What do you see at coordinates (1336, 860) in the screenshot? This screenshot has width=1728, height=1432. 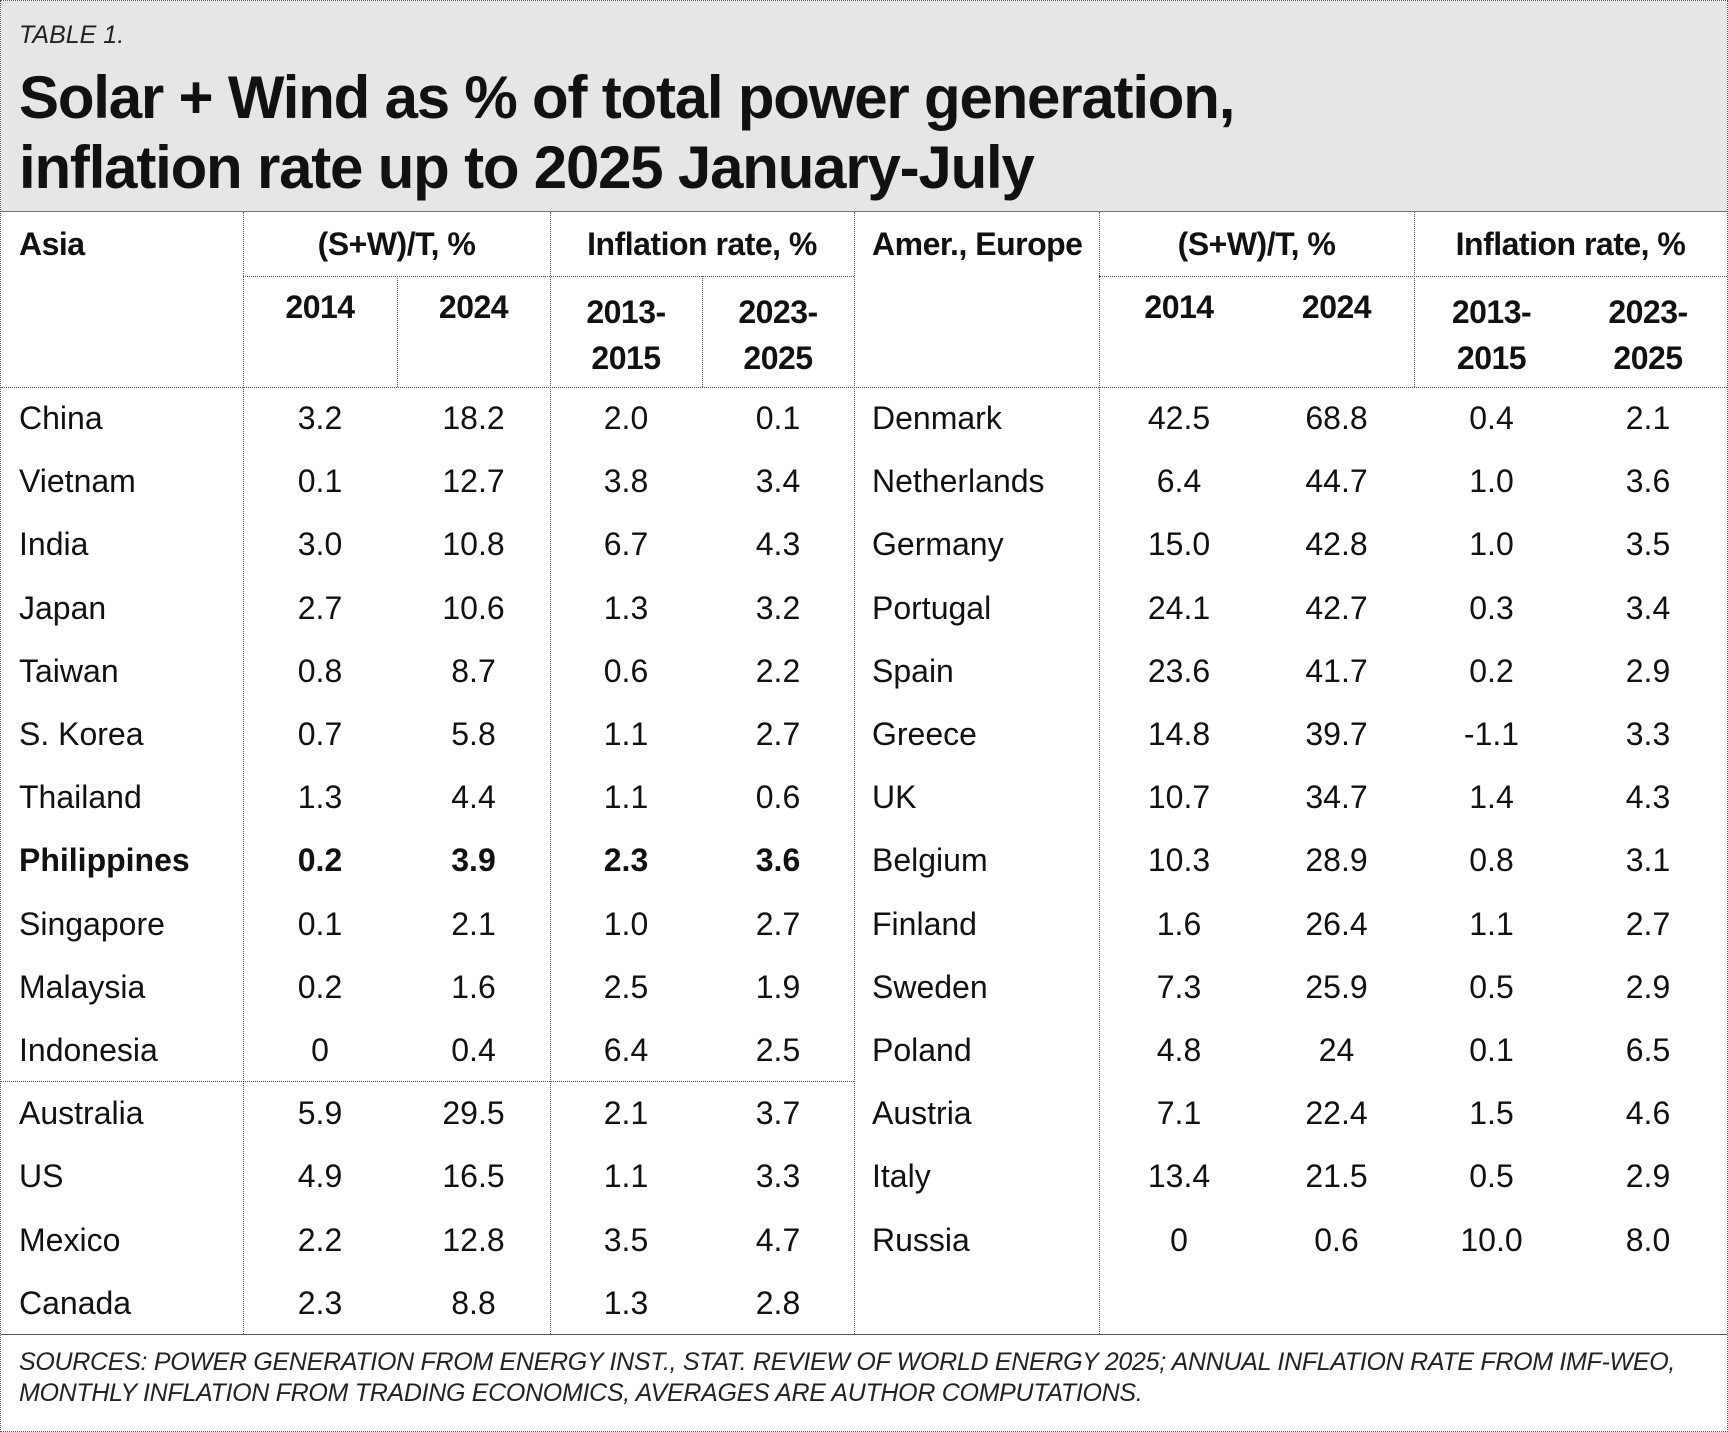 I see `table-cell-sw2024: 28.9` at bounding box center [1336, 860].